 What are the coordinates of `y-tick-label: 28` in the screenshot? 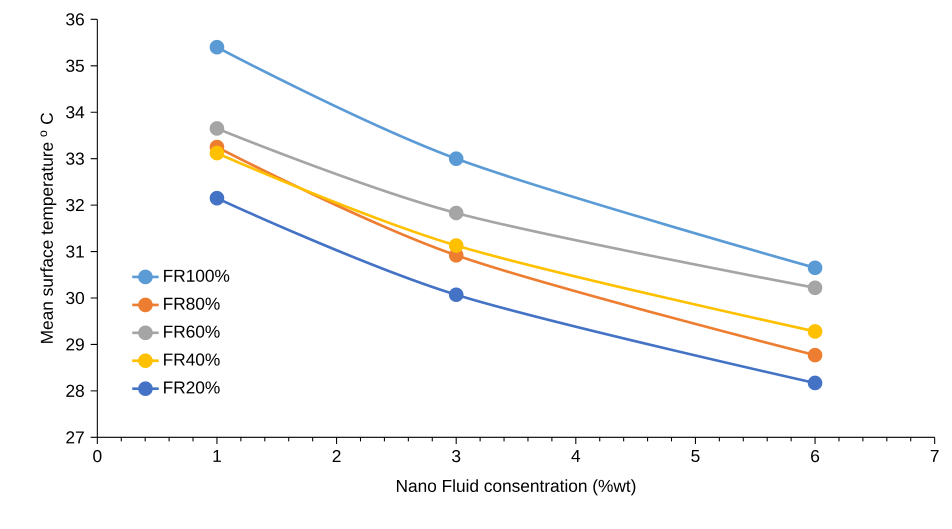 It's located at (75, 390).